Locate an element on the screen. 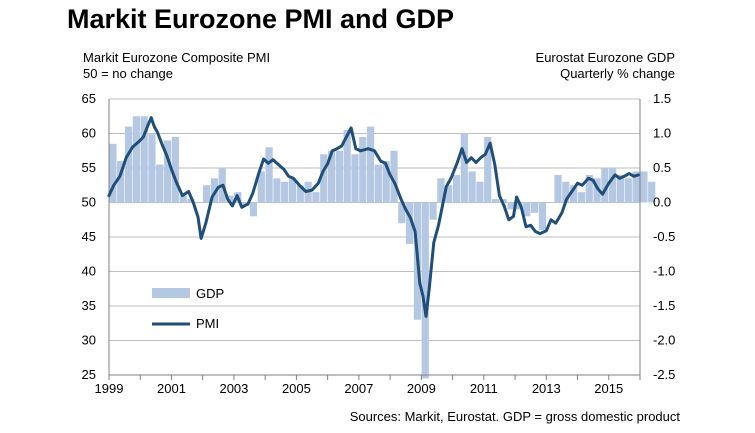  y-right-tick-label: -0.5 is located at coordinates (664, 236).